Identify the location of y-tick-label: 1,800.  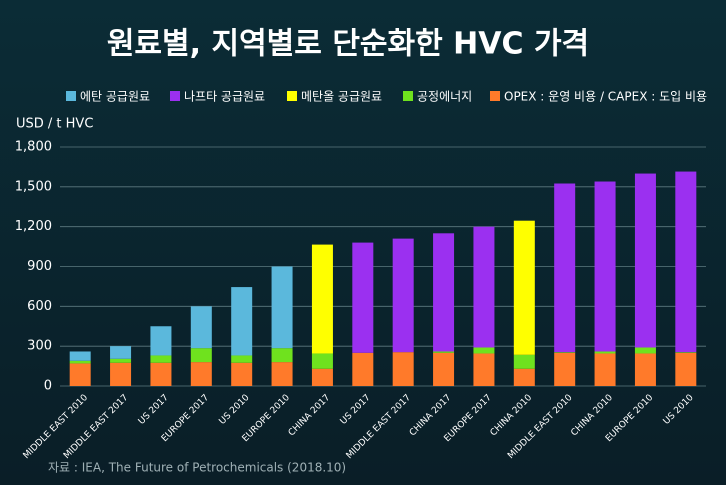
(33, 147).